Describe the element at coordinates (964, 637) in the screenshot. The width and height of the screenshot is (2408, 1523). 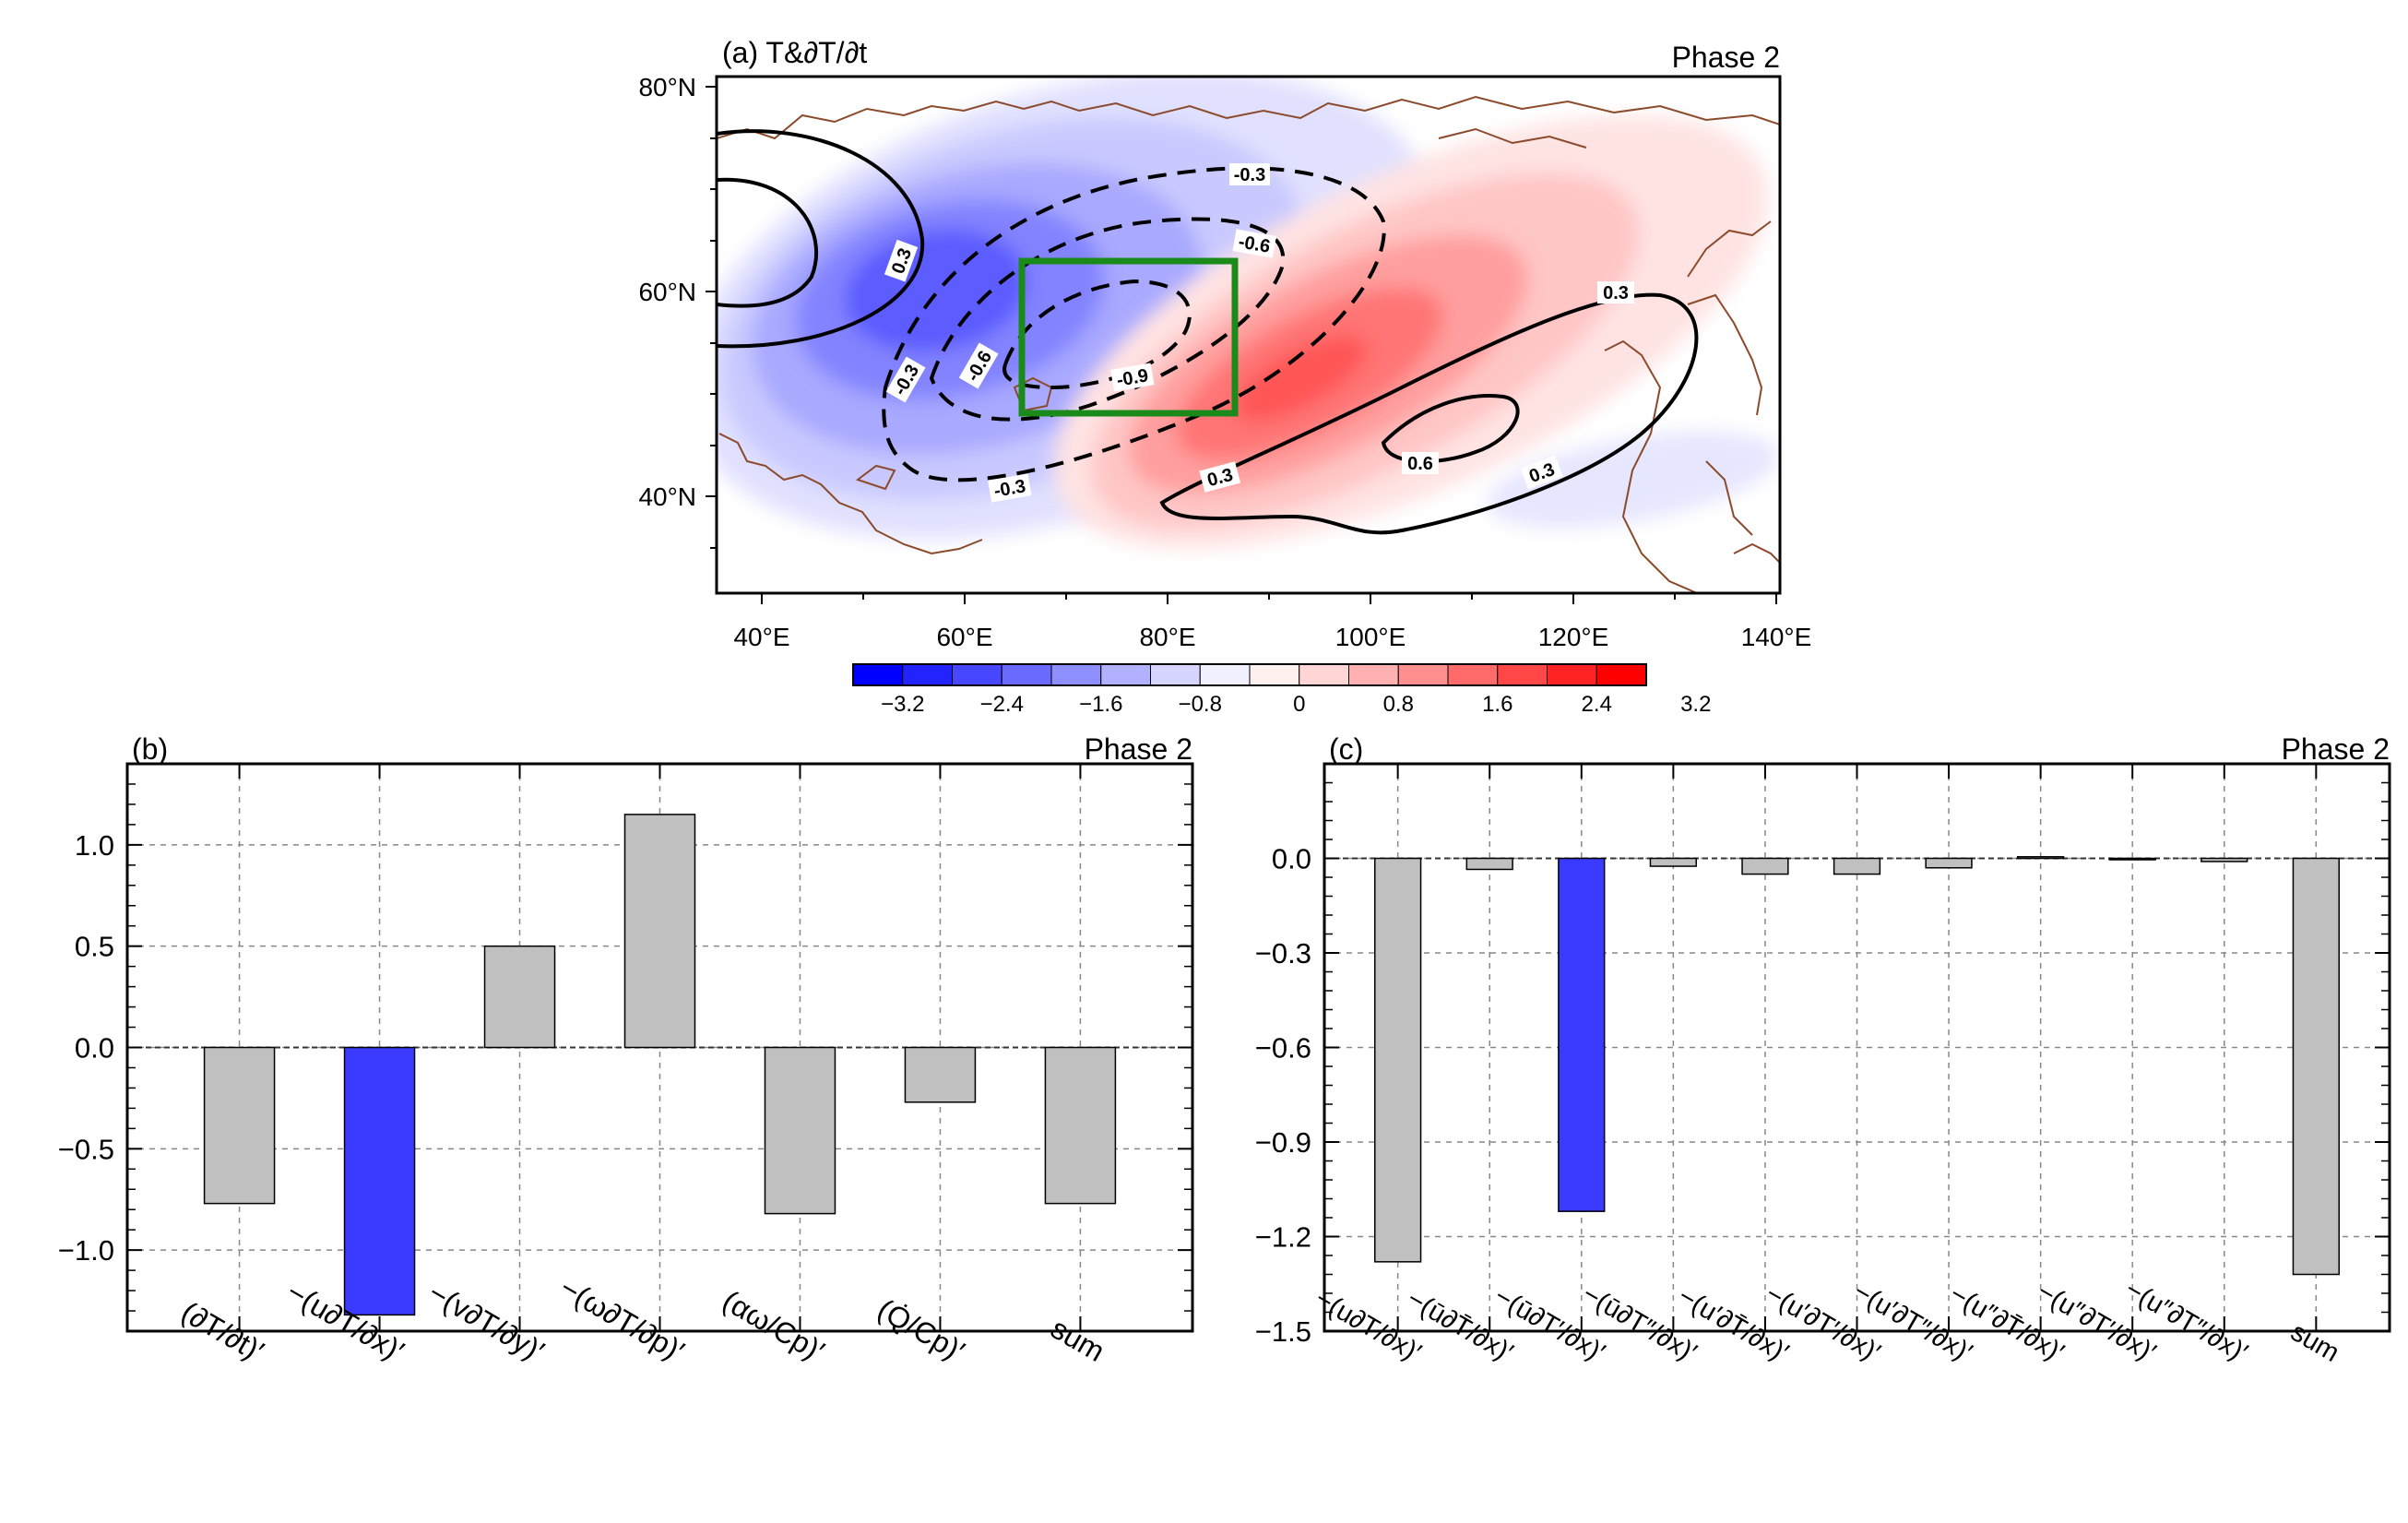
I see `lon-tick-label: 60°E` at that location.